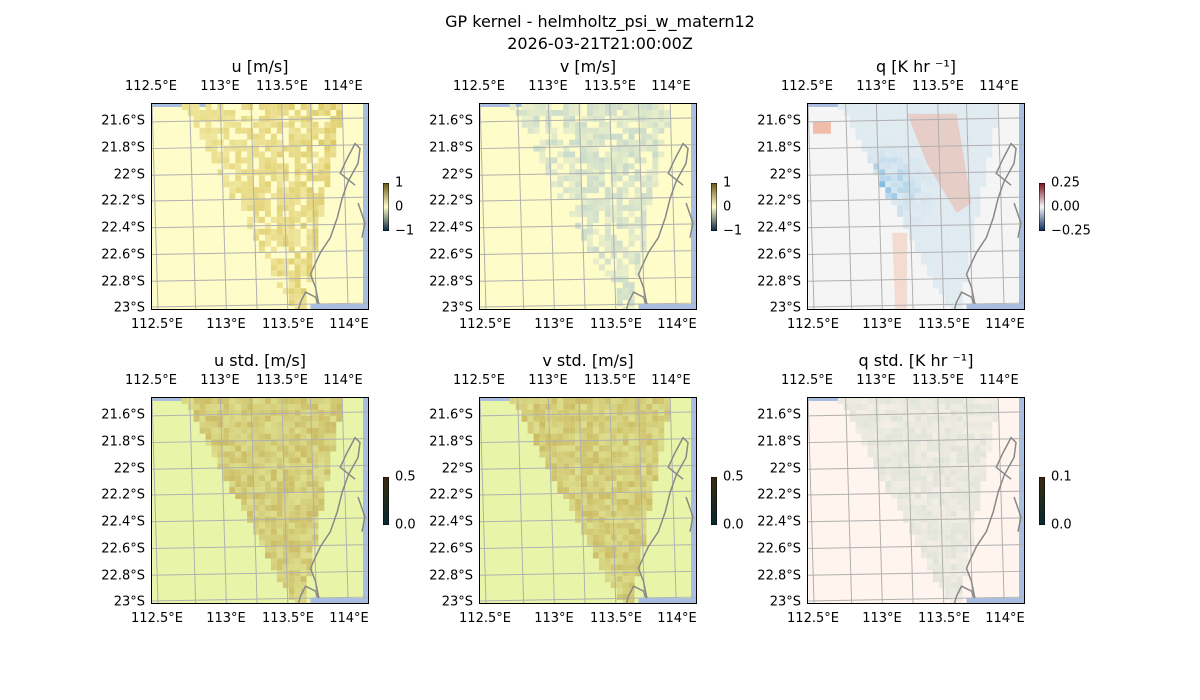 The image size is (1200, 700). I want to click on map-q_std, so click(916, 500).